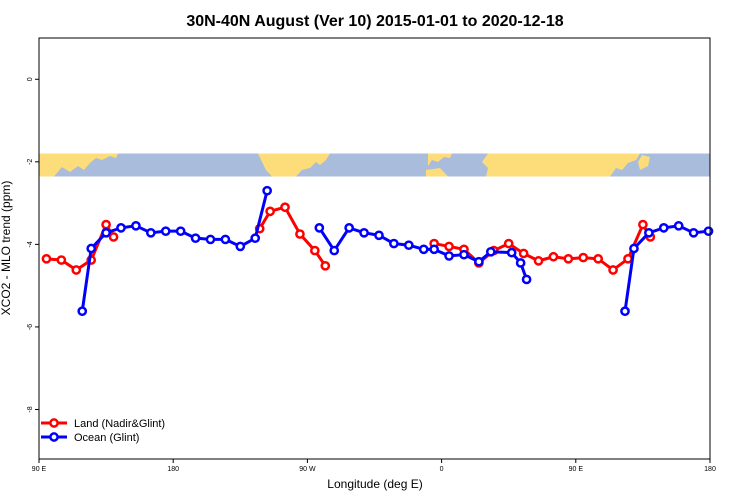  What do you see at coordinates (106, 438) in the screenshot?
I see `legend-ocean-label: Ocean (Glint)` at bounding box center [106, 438].